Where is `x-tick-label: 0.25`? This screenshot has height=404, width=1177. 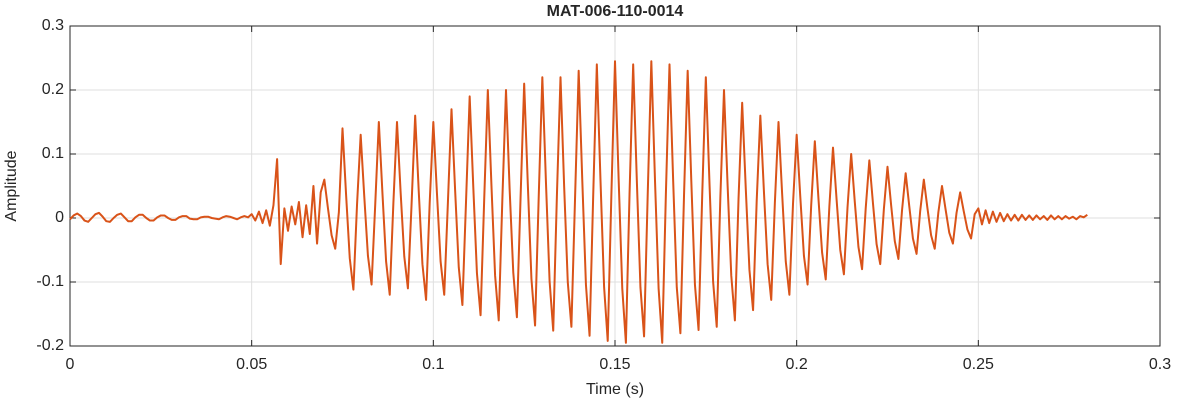
x-tick-label: 0.25 is located at coordinates (978, 364).